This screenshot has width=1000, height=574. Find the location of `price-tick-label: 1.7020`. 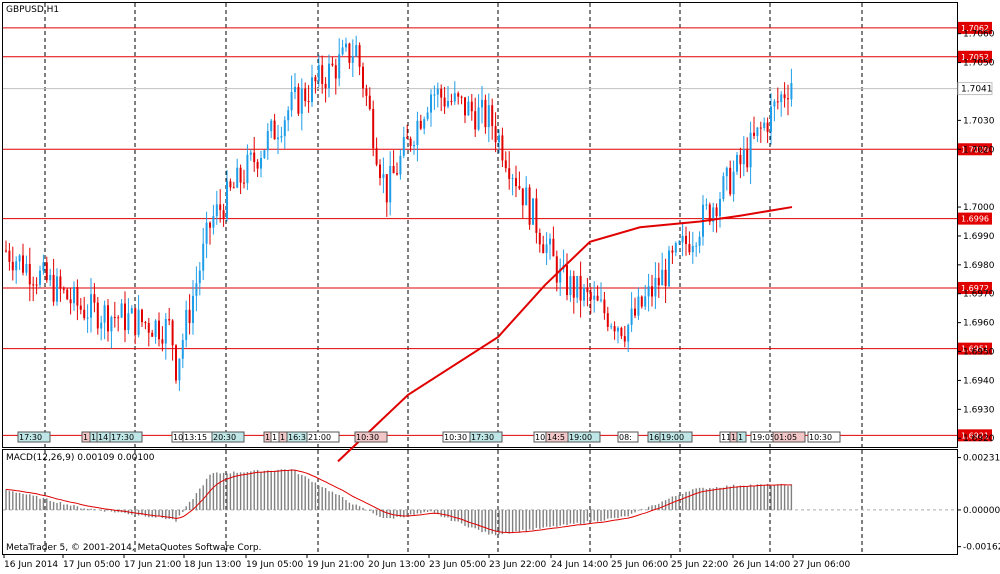

price-tick-label: 1.7020 is located at coordinates (979, 150).